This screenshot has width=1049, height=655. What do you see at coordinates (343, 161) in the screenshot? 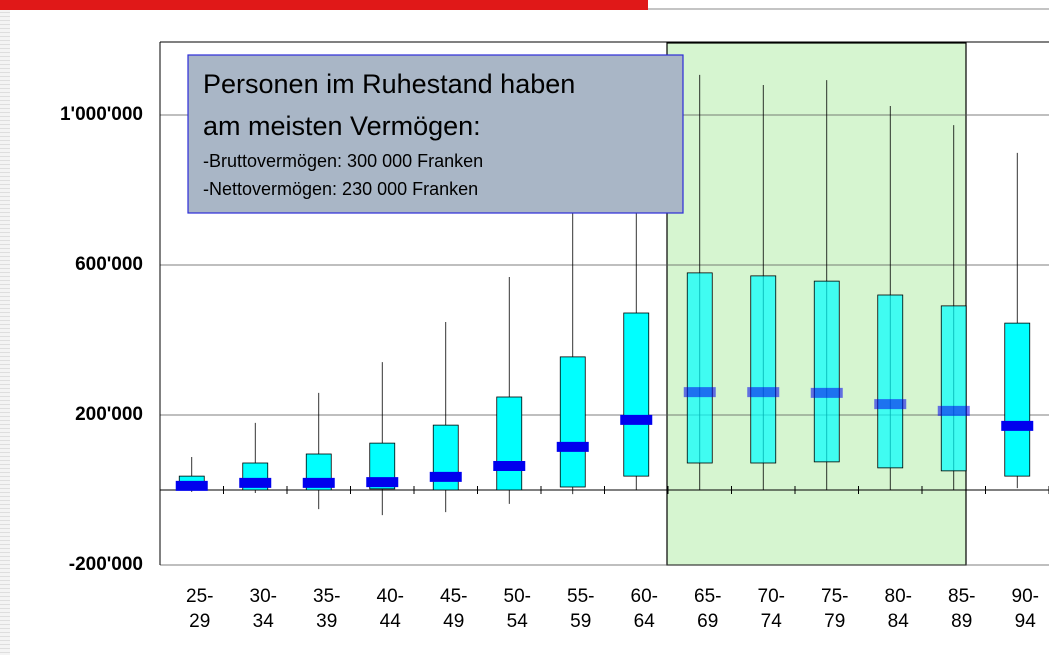
I see `annotation-line: -Bruttovermögen: 300 000 Franken` at bounding box center [343, 161].